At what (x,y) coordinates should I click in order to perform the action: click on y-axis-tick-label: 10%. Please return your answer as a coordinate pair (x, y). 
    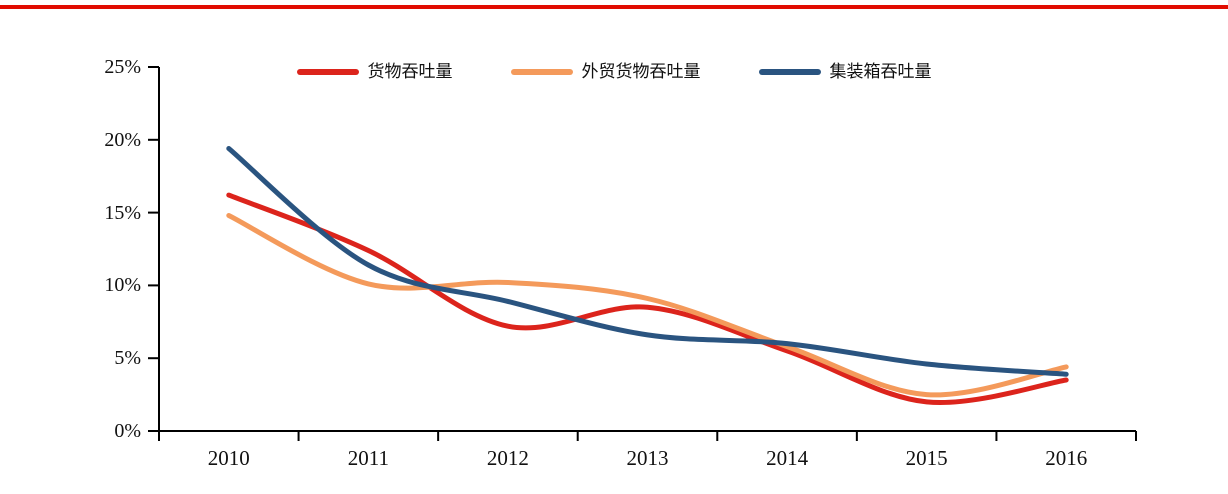
    Looking at the image, I should click on (122, 285).